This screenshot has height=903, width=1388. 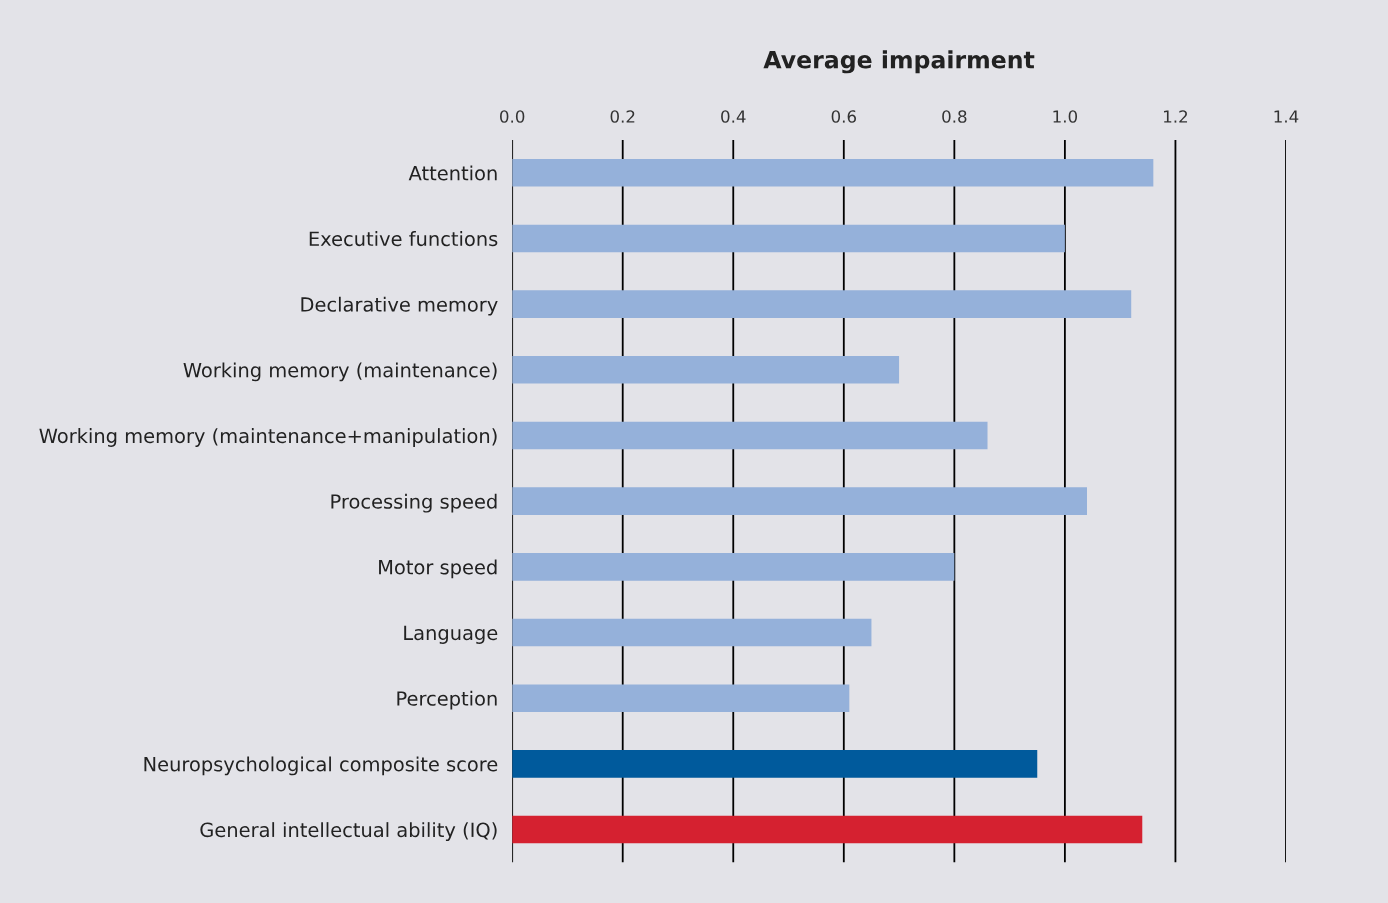 What do you see at coordinates (1065, 116) in the screenshot?
I see `x-tick-label: 1.0` at bounding box center [1065, 116].